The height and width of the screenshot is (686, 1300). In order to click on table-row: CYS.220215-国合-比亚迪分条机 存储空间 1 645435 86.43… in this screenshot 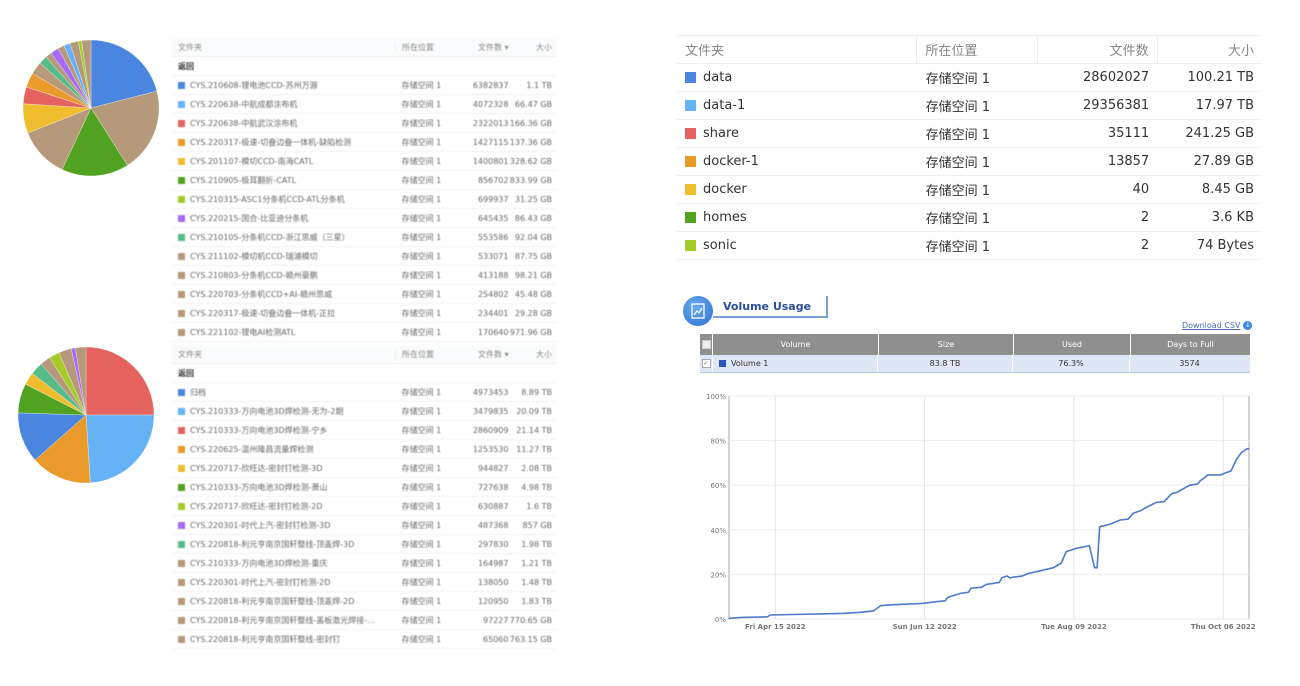, I will do `click(364, 218)`.